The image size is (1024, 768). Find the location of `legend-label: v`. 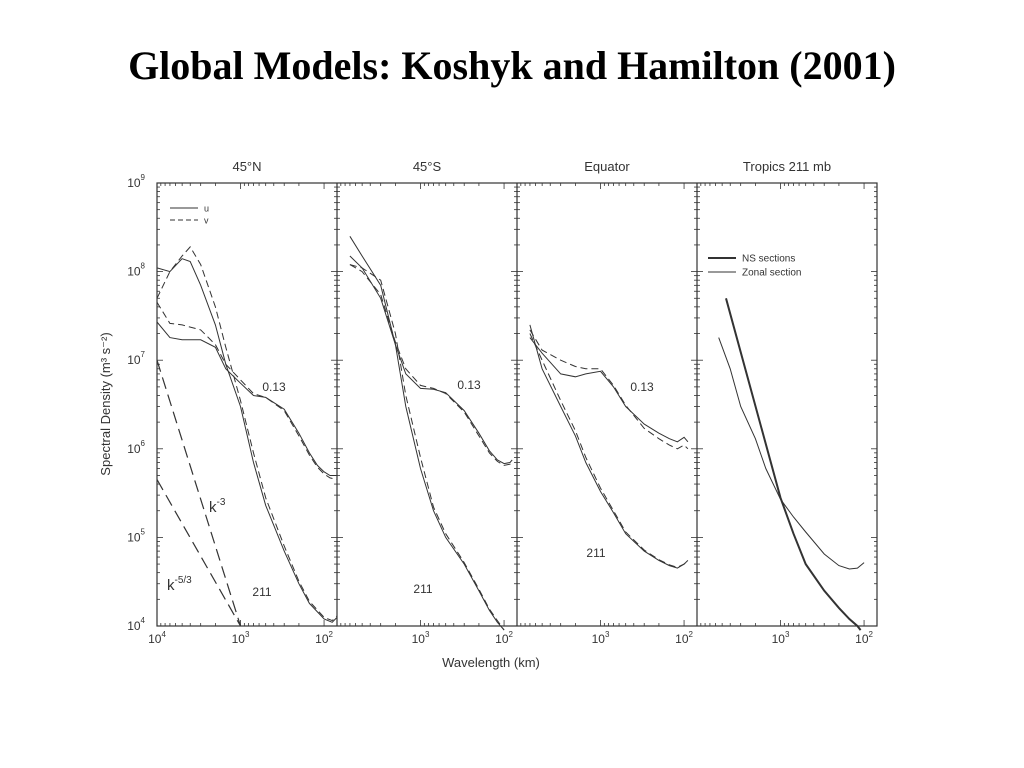

legend-label: v is located at coordinates (206, 221).